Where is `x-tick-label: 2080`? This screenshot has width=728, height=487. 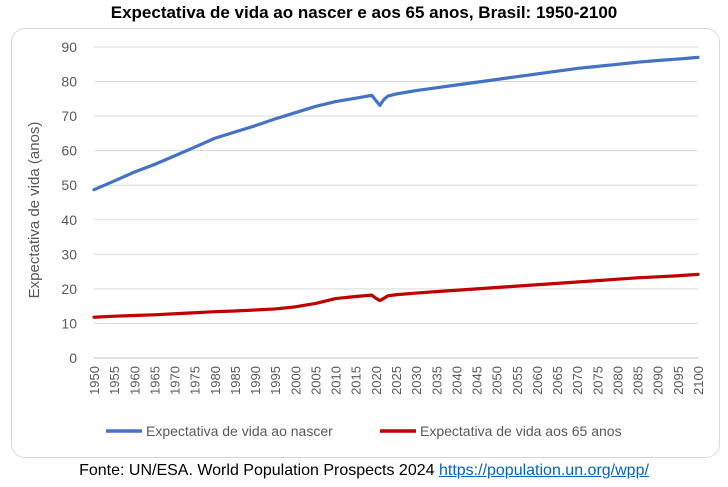 x-tick-label: 2080 is located at coordinates (617, 380).